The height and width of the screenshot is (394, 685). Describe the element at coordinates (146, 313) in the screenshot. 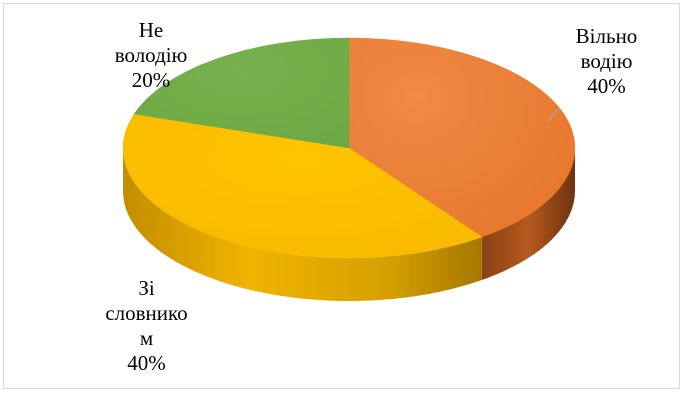

I see `slice-label-line: словнико` at that location.